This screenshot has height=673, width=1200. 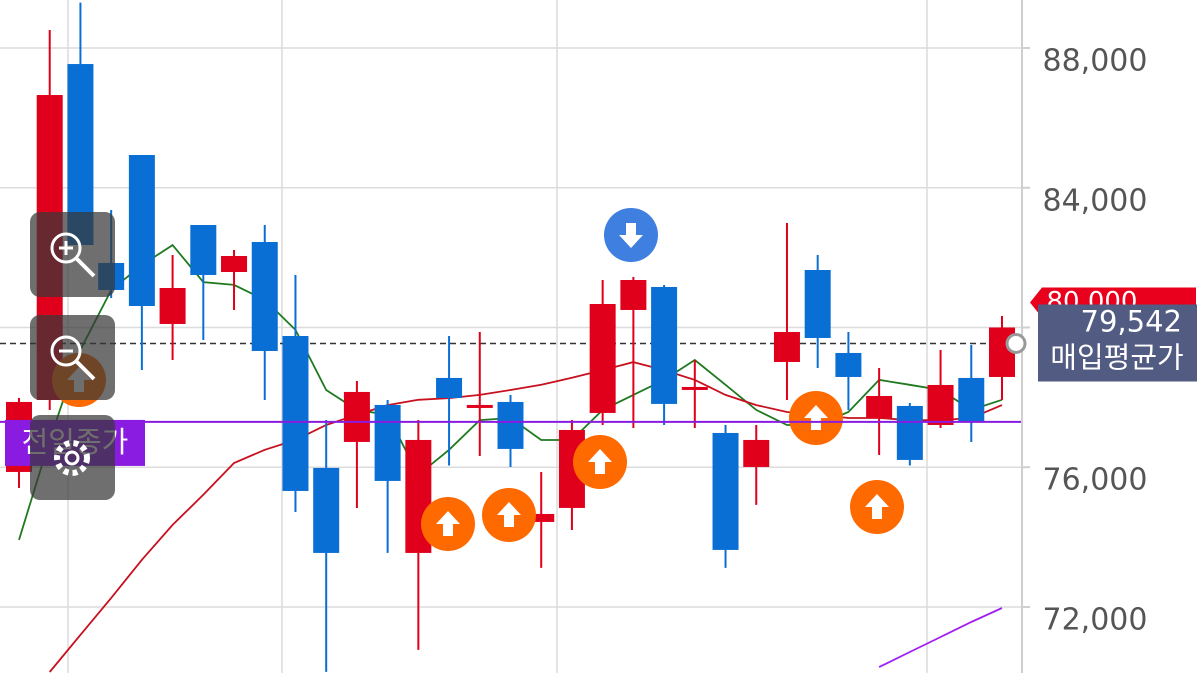 I want to click on settings-button, so click(x=72, y=457).